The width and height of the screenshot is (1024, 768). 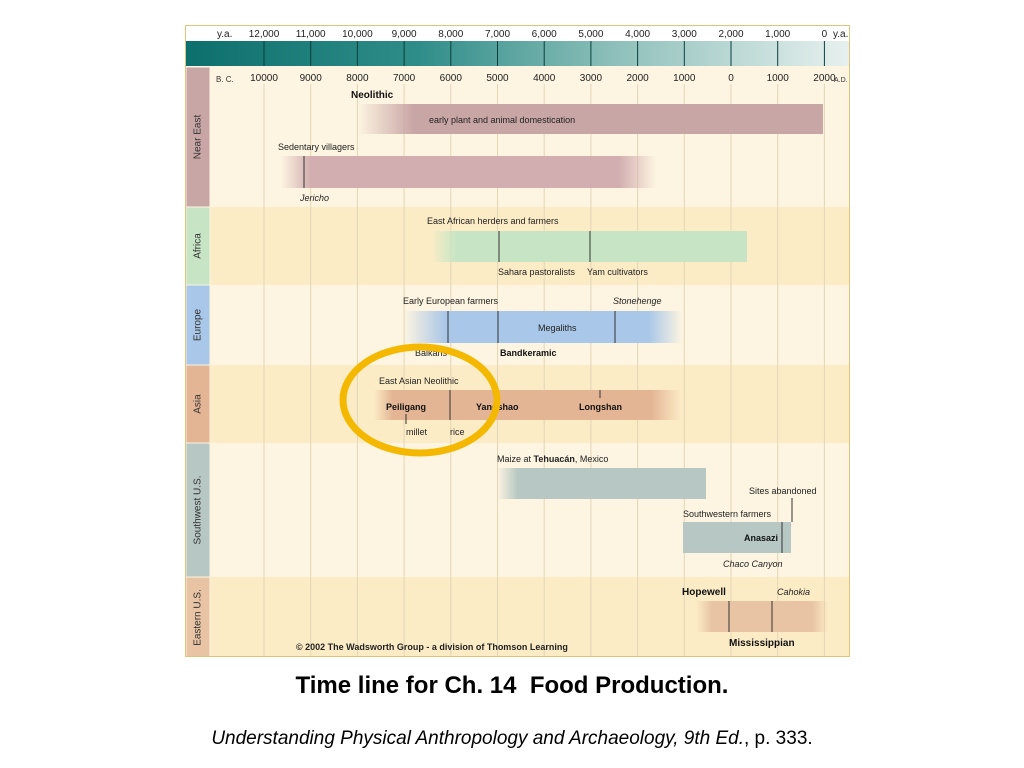 What do you see at coordinates (372, 95) in the screenshot?
I see `neolithic-label: Neolithic` at bounding box center [372, 95].